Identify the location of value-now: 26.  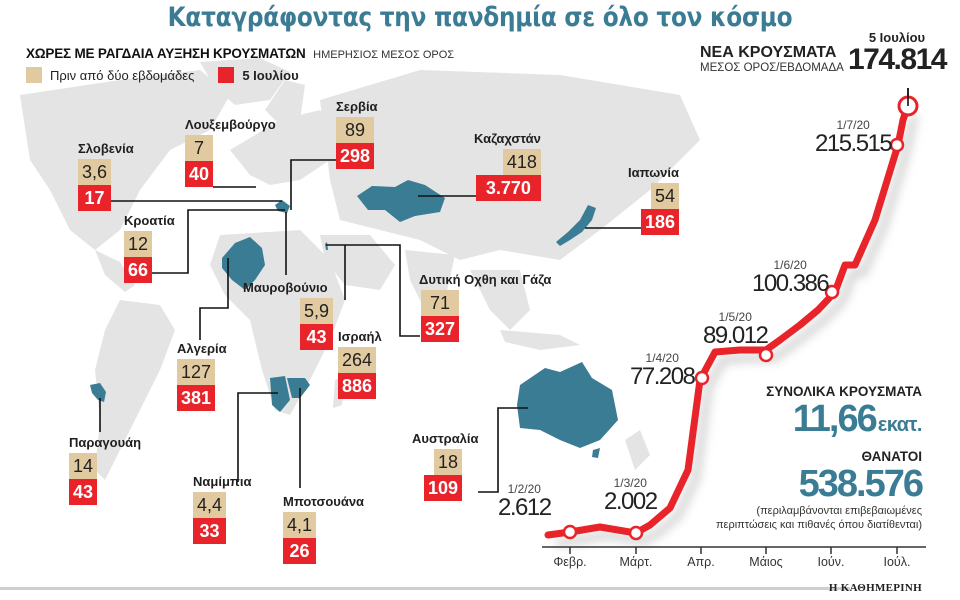
(300, 551).